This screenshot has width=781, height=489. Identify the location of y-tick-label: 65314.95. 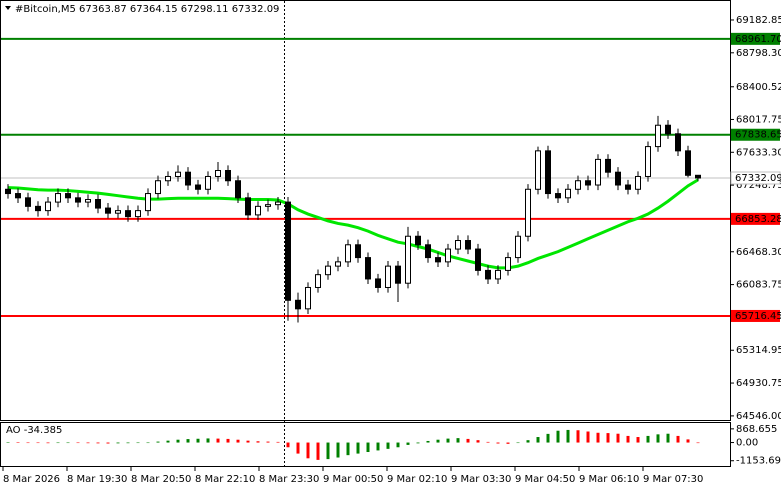
(758, 350).